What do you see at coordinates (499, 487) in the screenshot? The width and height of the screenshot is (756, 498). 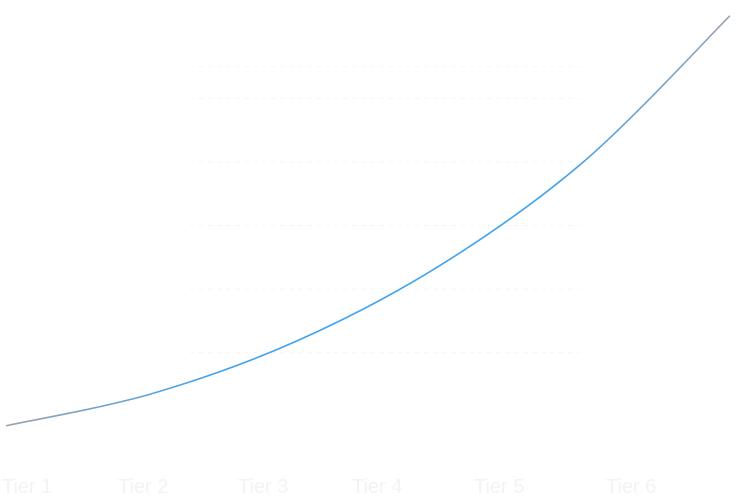 I see `x-tick-label: Tier 5` at bounding box center [499, 487].